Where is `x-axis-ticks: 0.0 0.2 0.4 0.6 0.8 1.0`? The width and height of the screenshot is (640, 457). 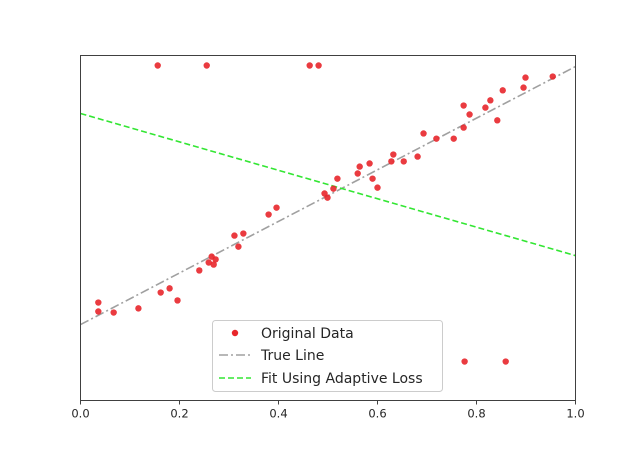 x-axis-ticks: 0.0 0.2 0.4 0.6 0.8 1.0 is located at coordinates (328, 410).